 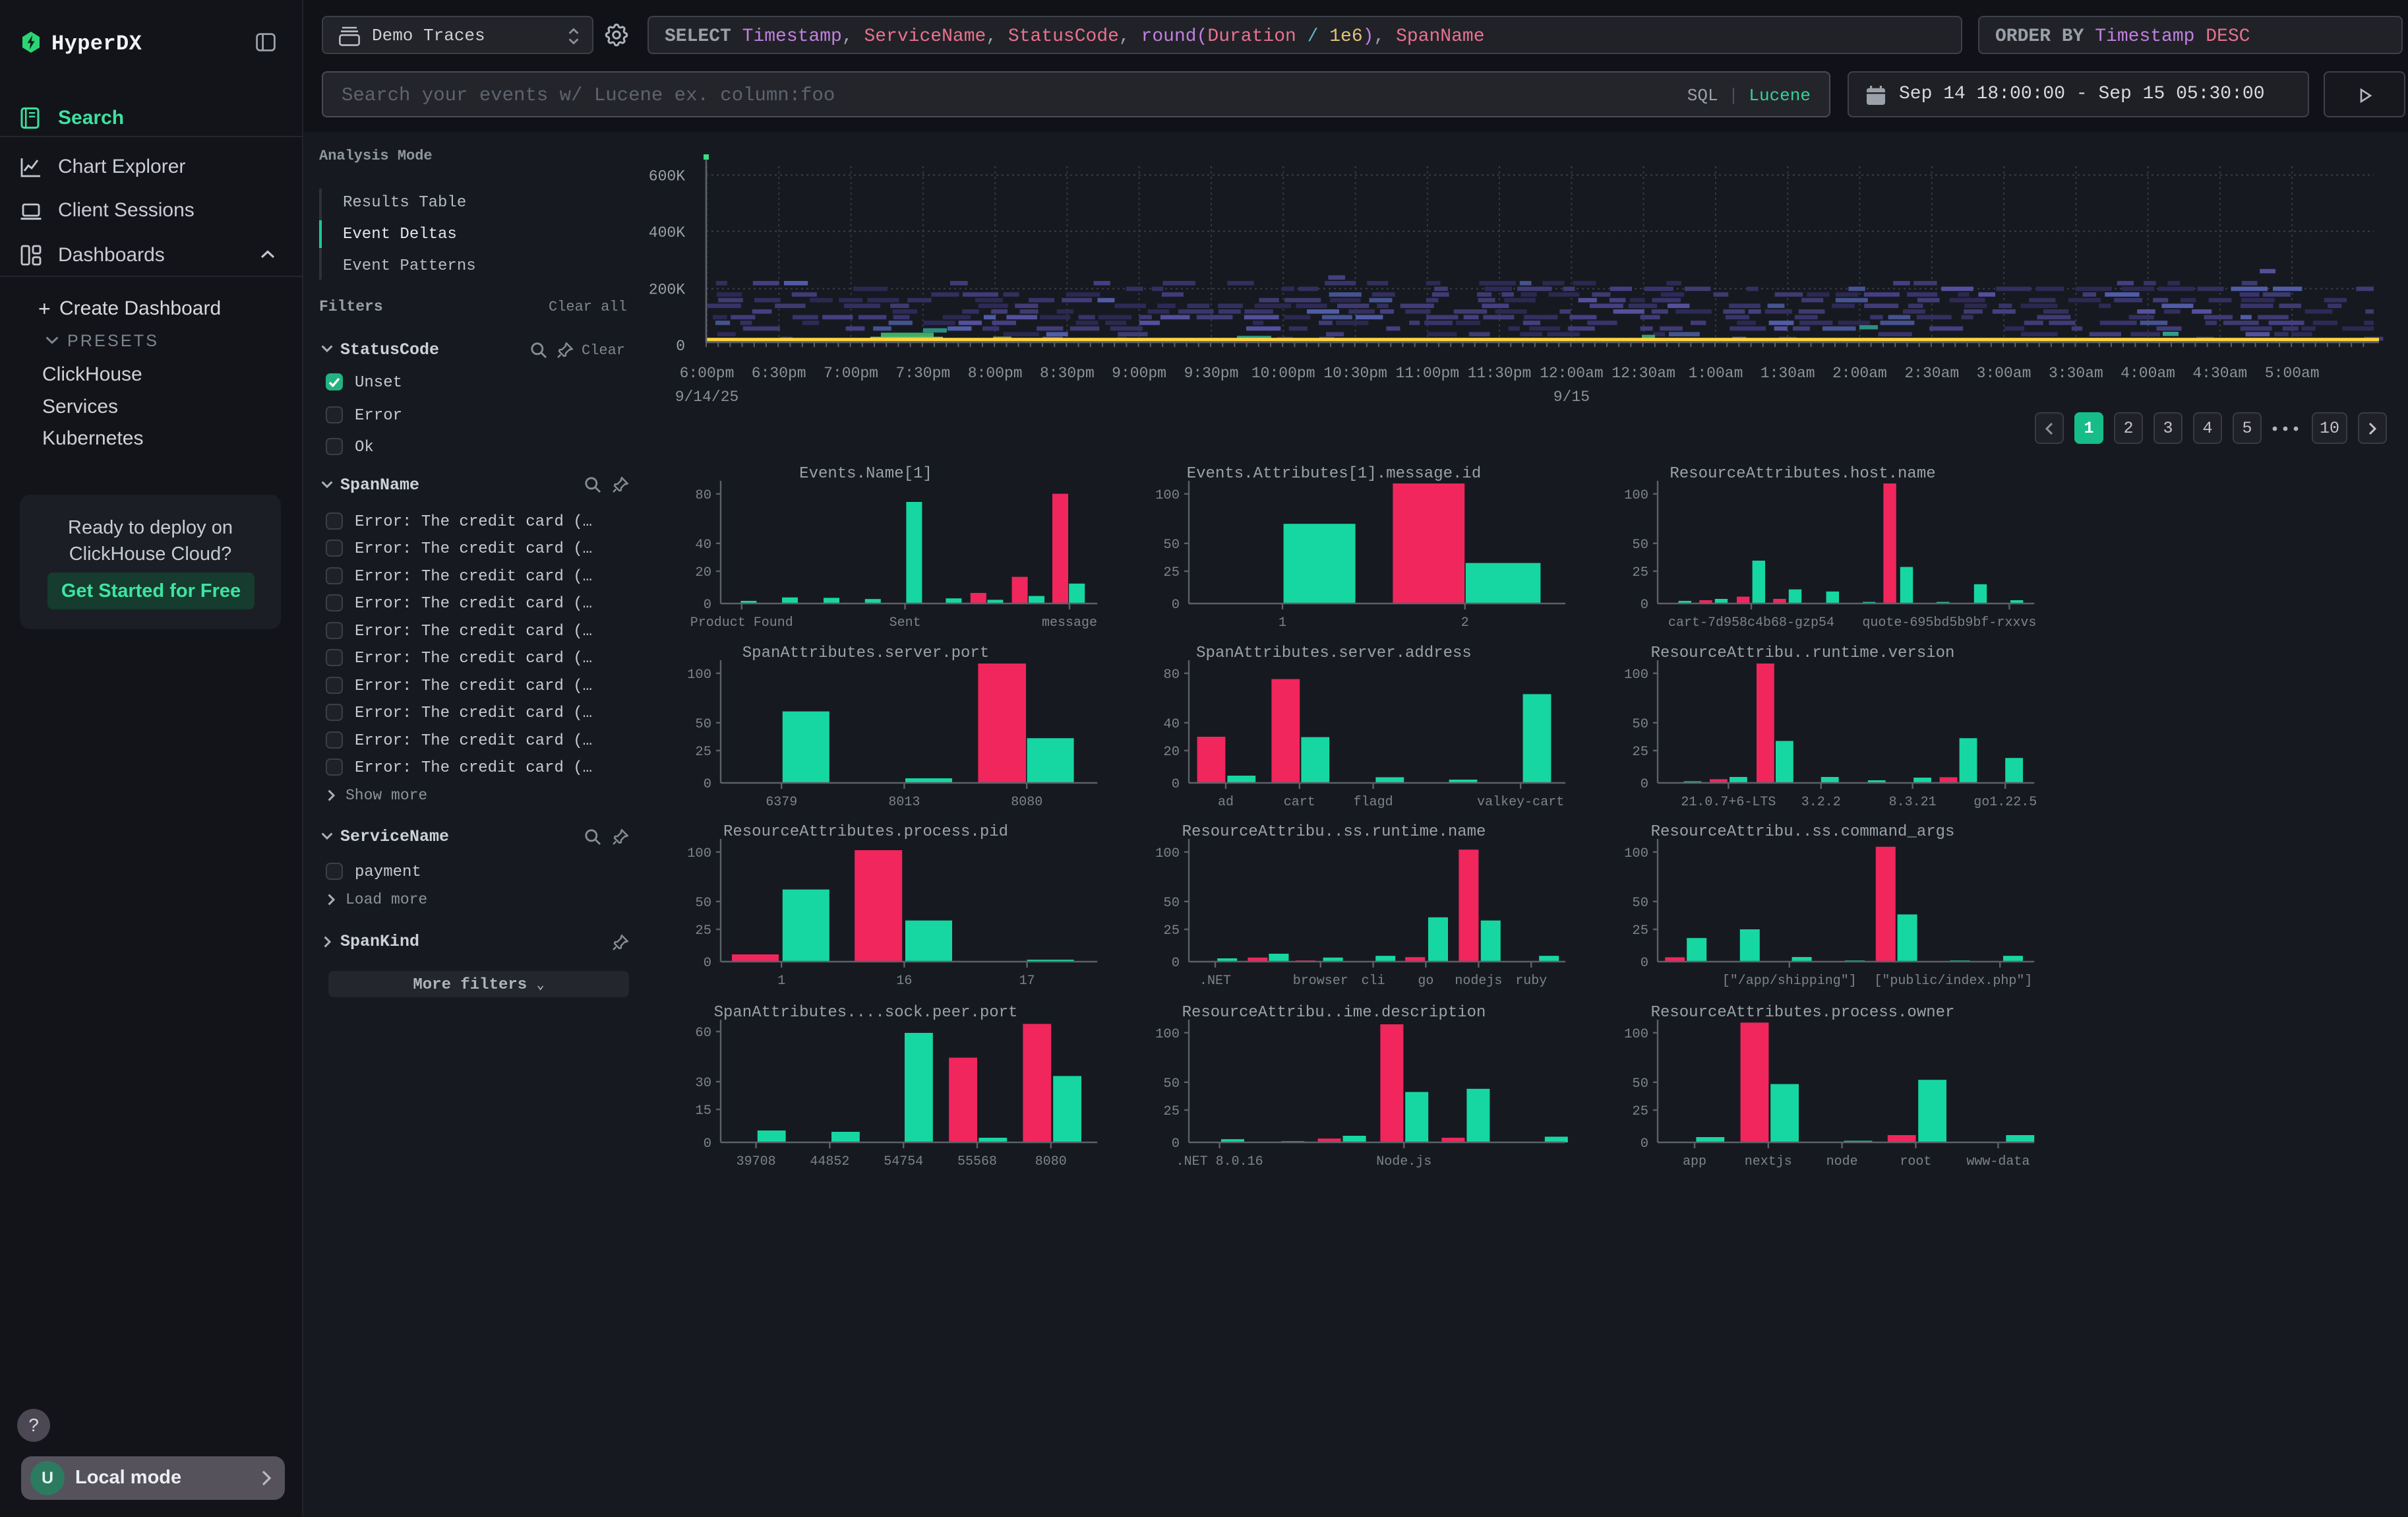 What do you see at coordinates (1572, 373) in the screenshot?
I see `svg-text: 12:00am` at bounding box center [1572, 373].